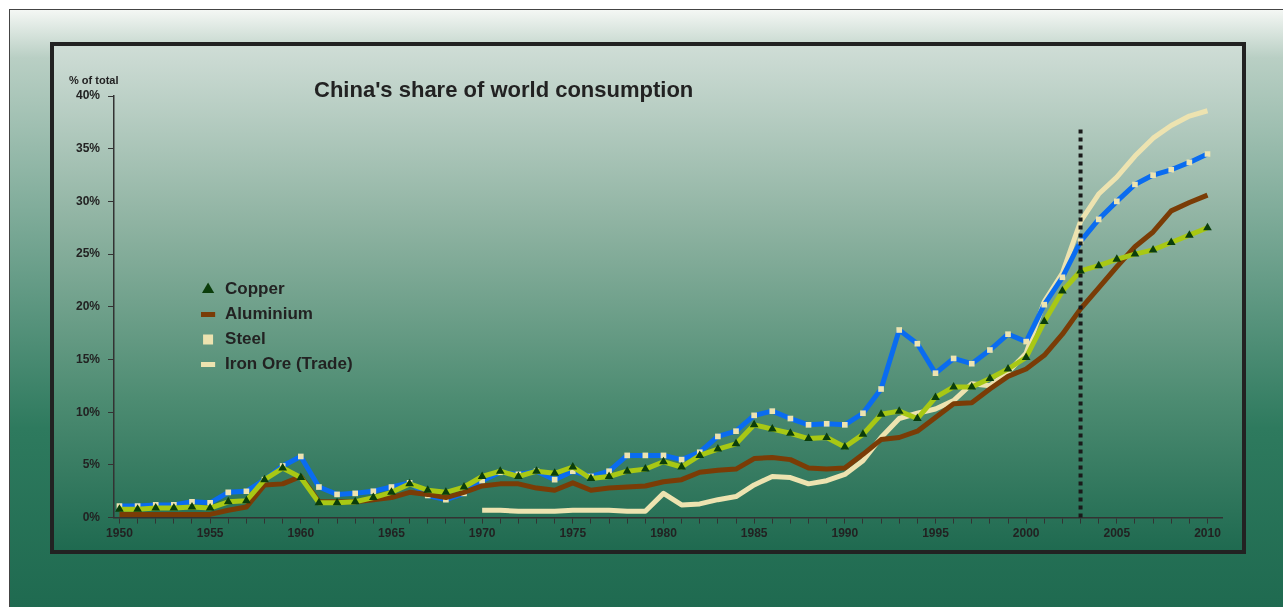 This screenshot has width=1283, height=607. I want to click on x-tick-label: 1995, so click(936, 533).